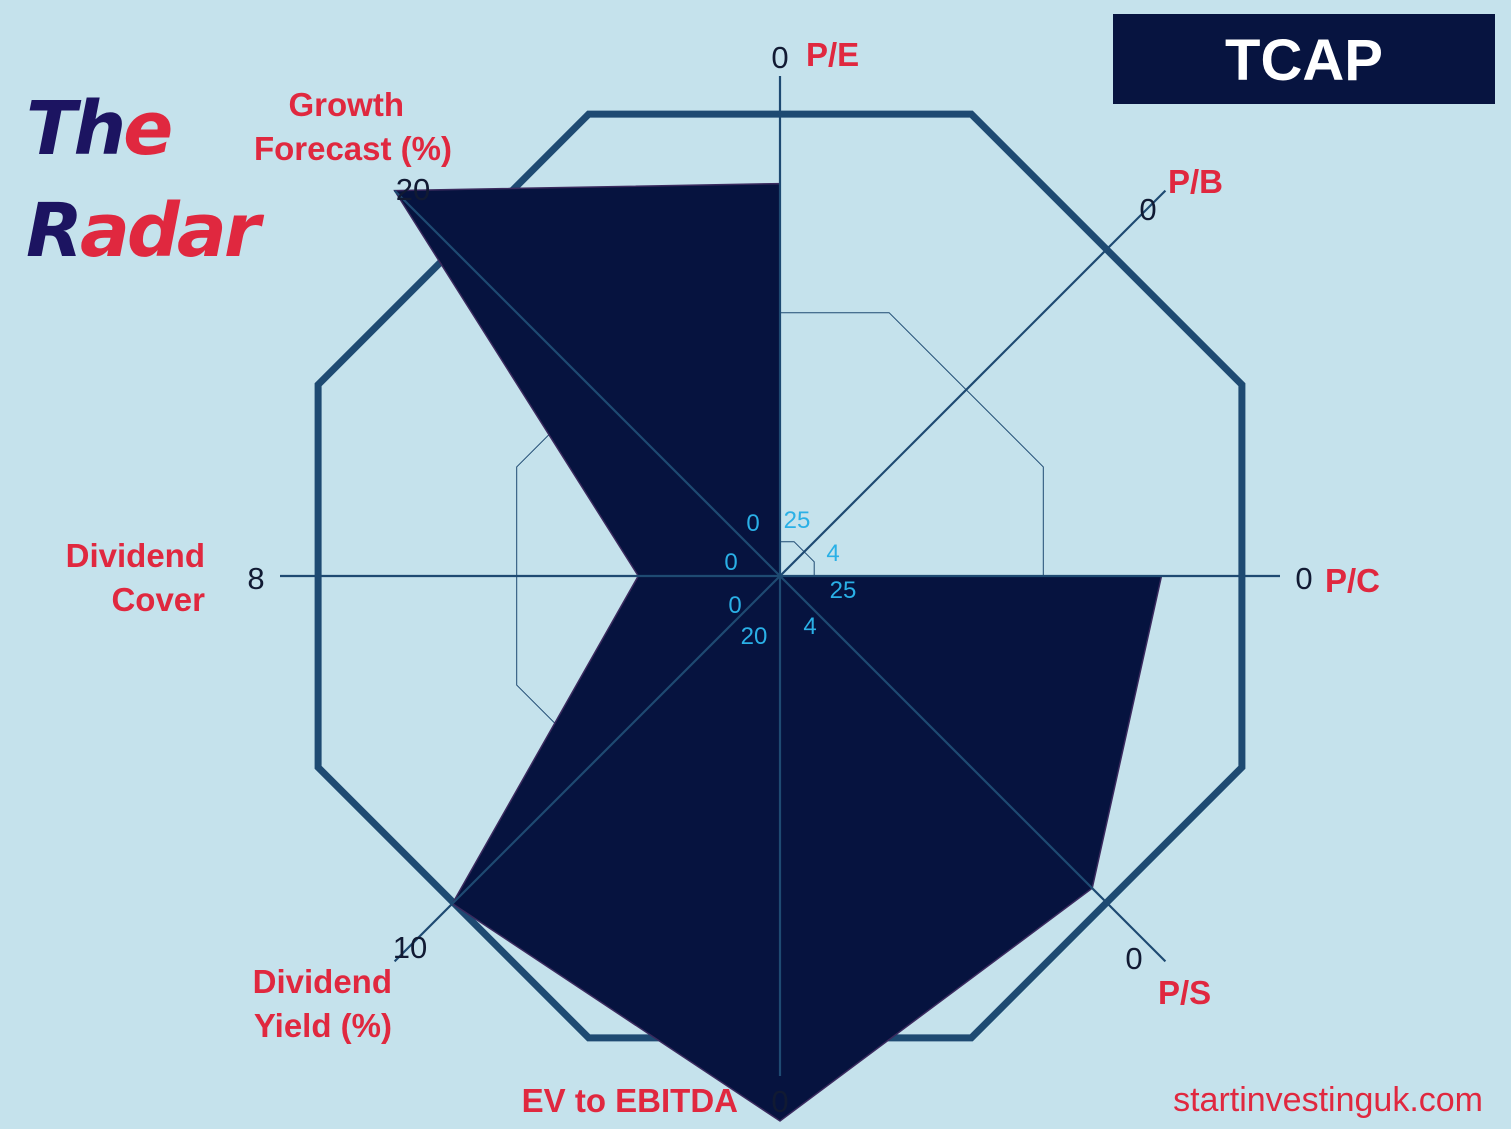  I want to click on logo-line-1: The, so click(99, 129).